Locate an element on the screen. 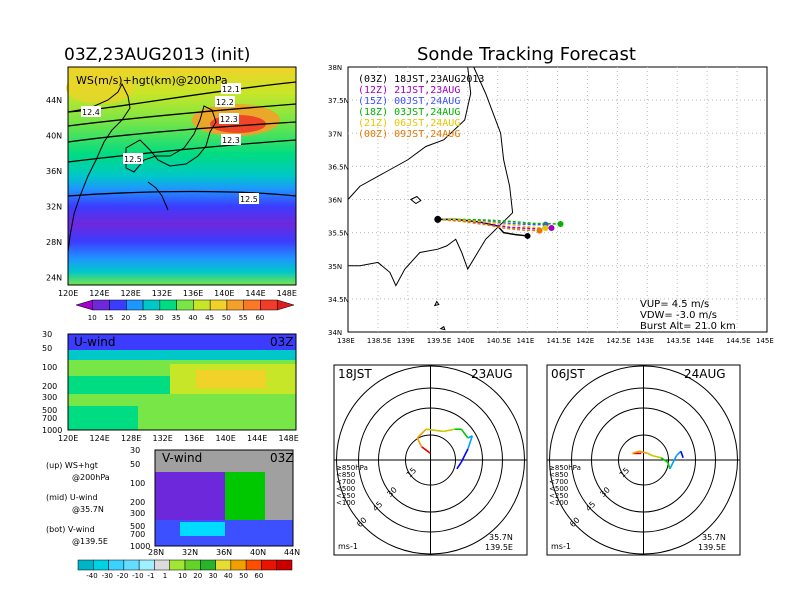  colorbar-label: 50 is located at coordinates (226, 318).